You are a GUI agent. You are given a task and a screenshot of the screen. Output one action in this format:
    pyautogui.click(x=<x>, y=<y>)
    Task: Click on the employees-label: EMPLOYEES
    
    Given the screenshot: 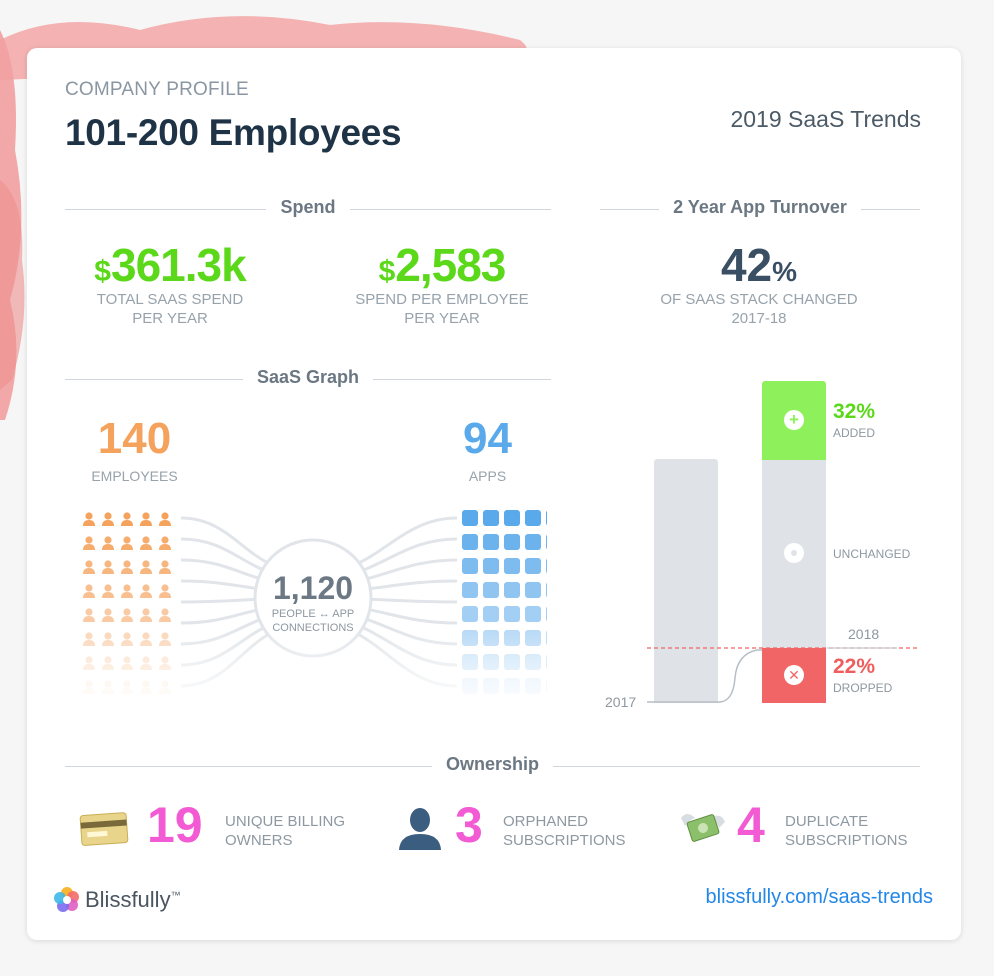 What is the action you would take?
    pyautogui.click(x=134, y=476)
    